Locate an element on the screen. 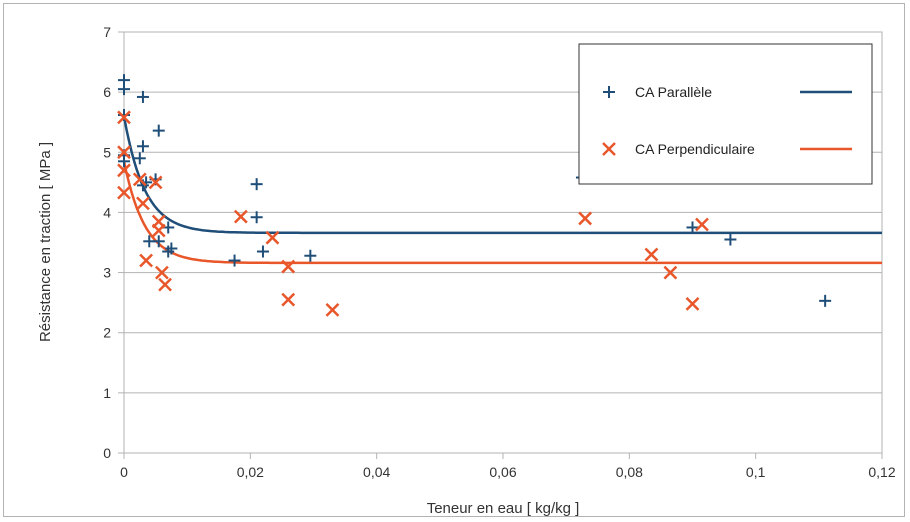 Image resolution: width=910 pixels, height=522 pixels. x-tick-label: 0 is located at coordinates (124, 472).